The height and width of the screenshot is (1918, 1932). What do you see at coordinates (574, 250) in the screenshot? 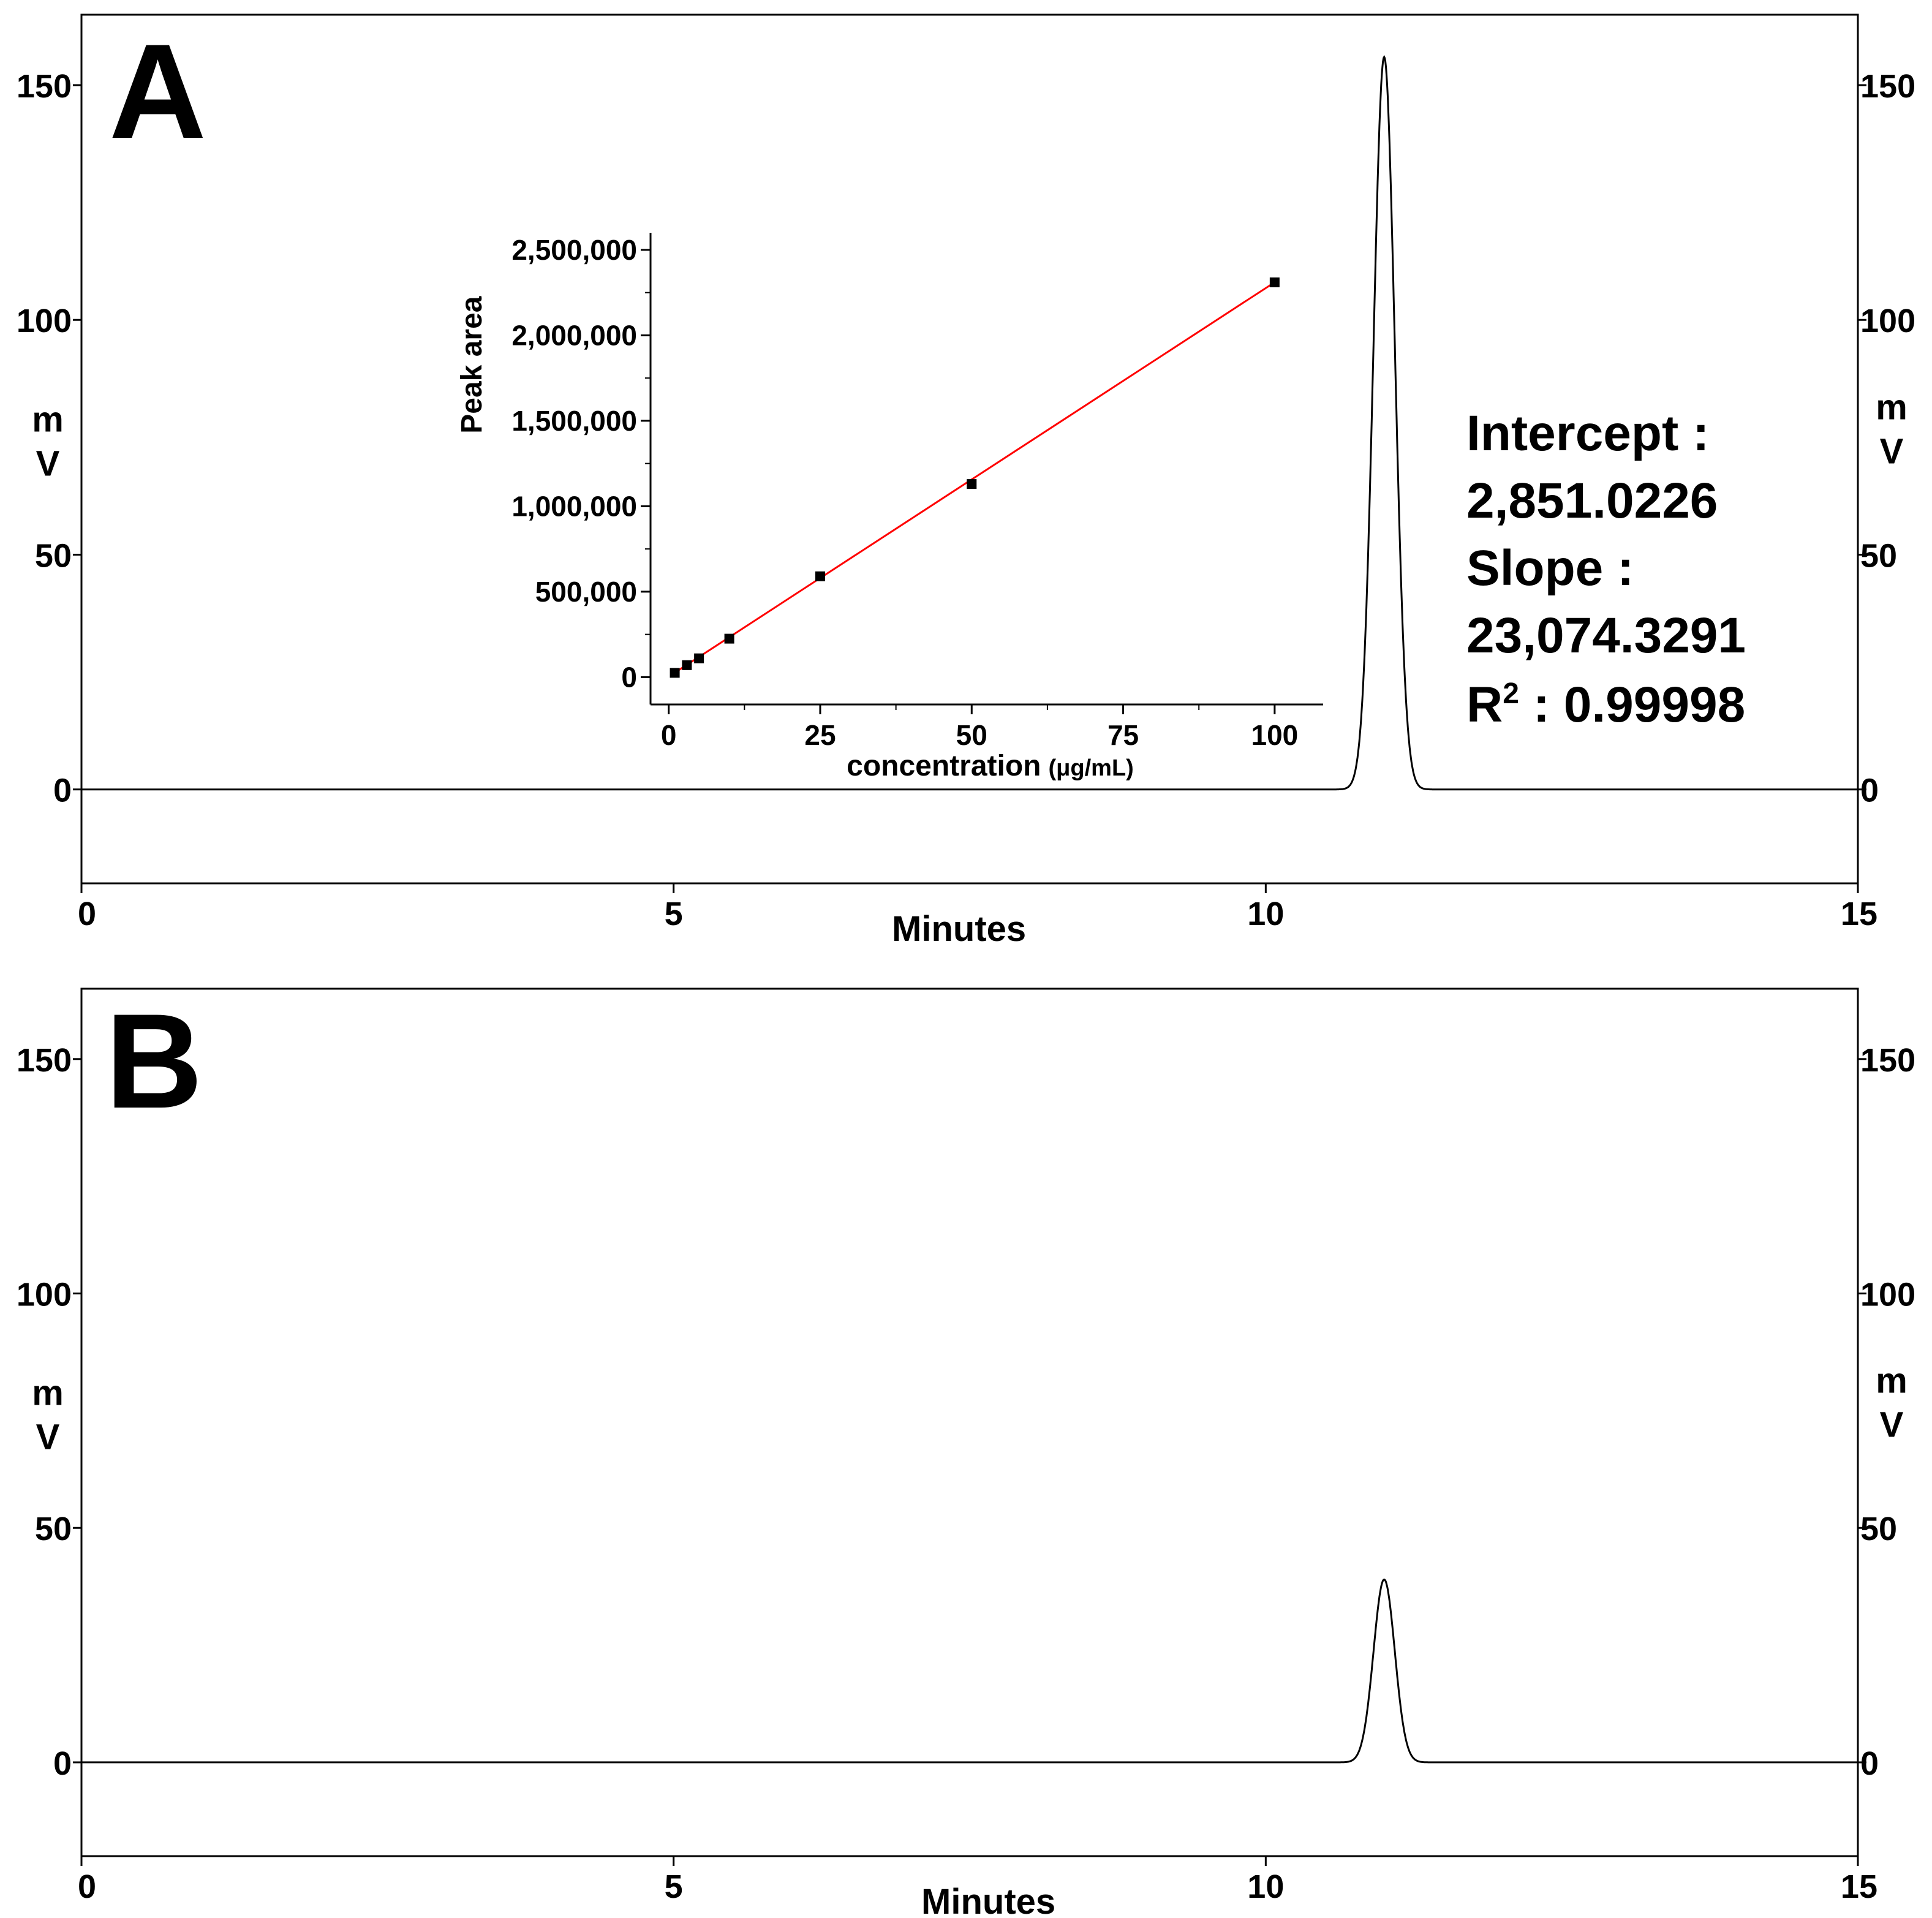
I see `inset-y-tick-label: 2,500,000` at bounding box center [574, 250].